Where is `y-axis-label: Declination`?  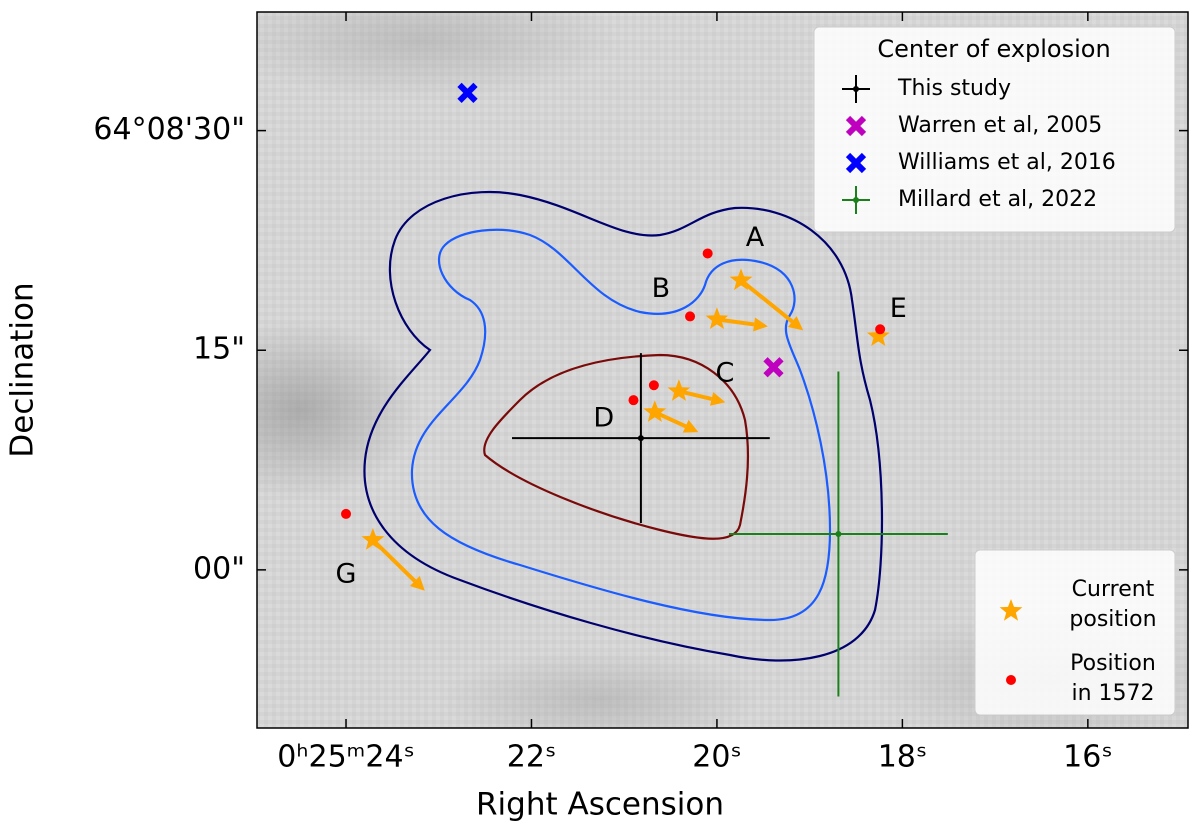
y-axis-label: Declination is located at coordinates (23, 369).